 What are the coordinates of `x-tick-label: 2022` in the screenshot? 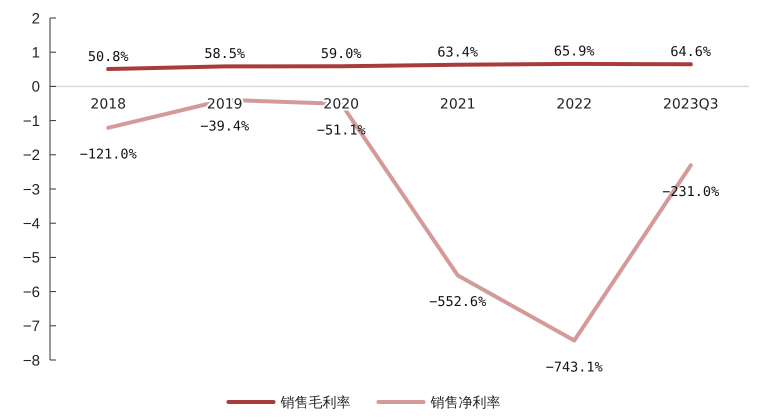 It's located at (574, 104).